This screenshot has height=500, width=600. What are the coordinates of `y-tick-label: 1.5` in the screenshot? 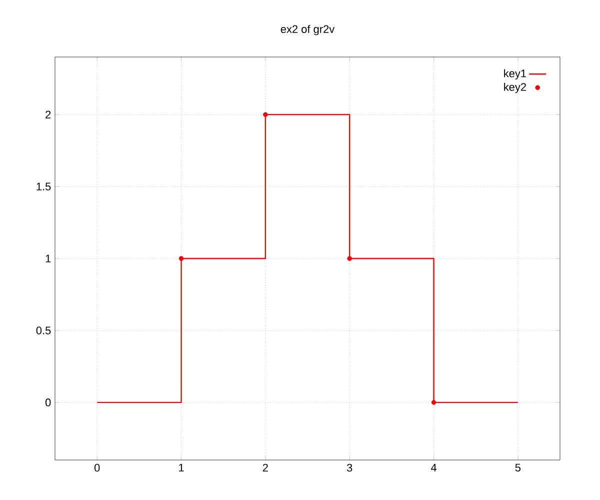 It's located at (43, 186).